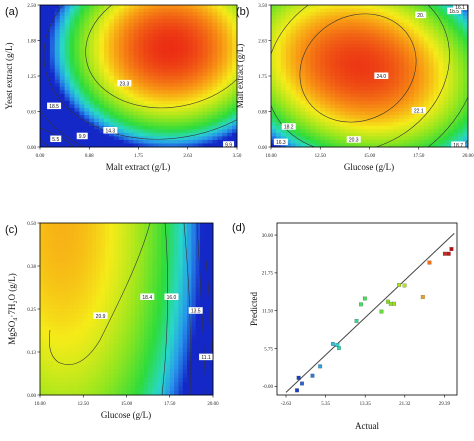  What do you see at coordinates (9, 75) in the screenshot?
I see `y-axis-label-a: Yeast extract (g/L)` at bounding box center [9, 75].